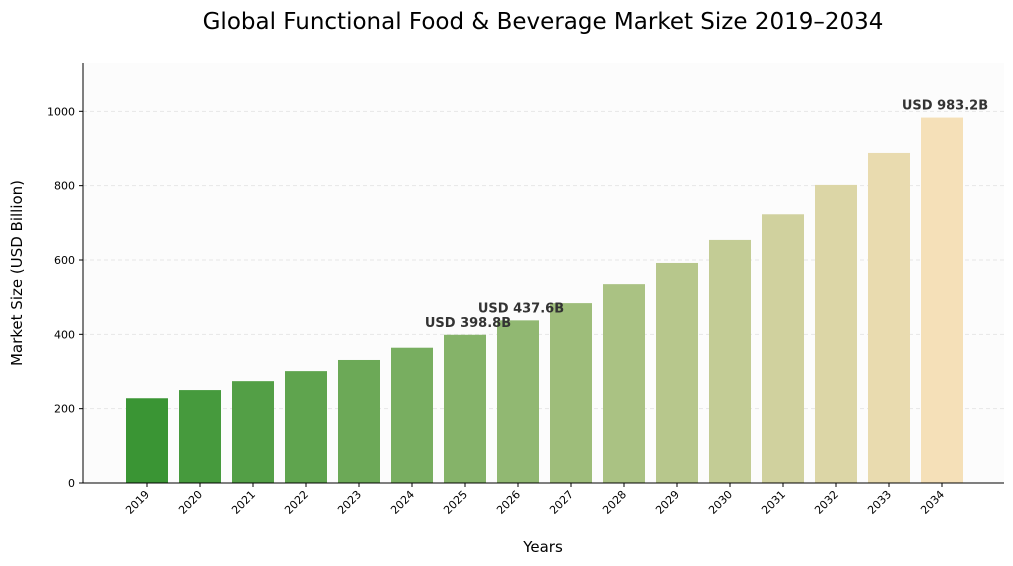 Image resolution: width=1013 pixels, height=566 pixels. What do you see at coordinates (889, 317) in the screenshot?
I see `bar-2033` at bounding box center [889, 317].